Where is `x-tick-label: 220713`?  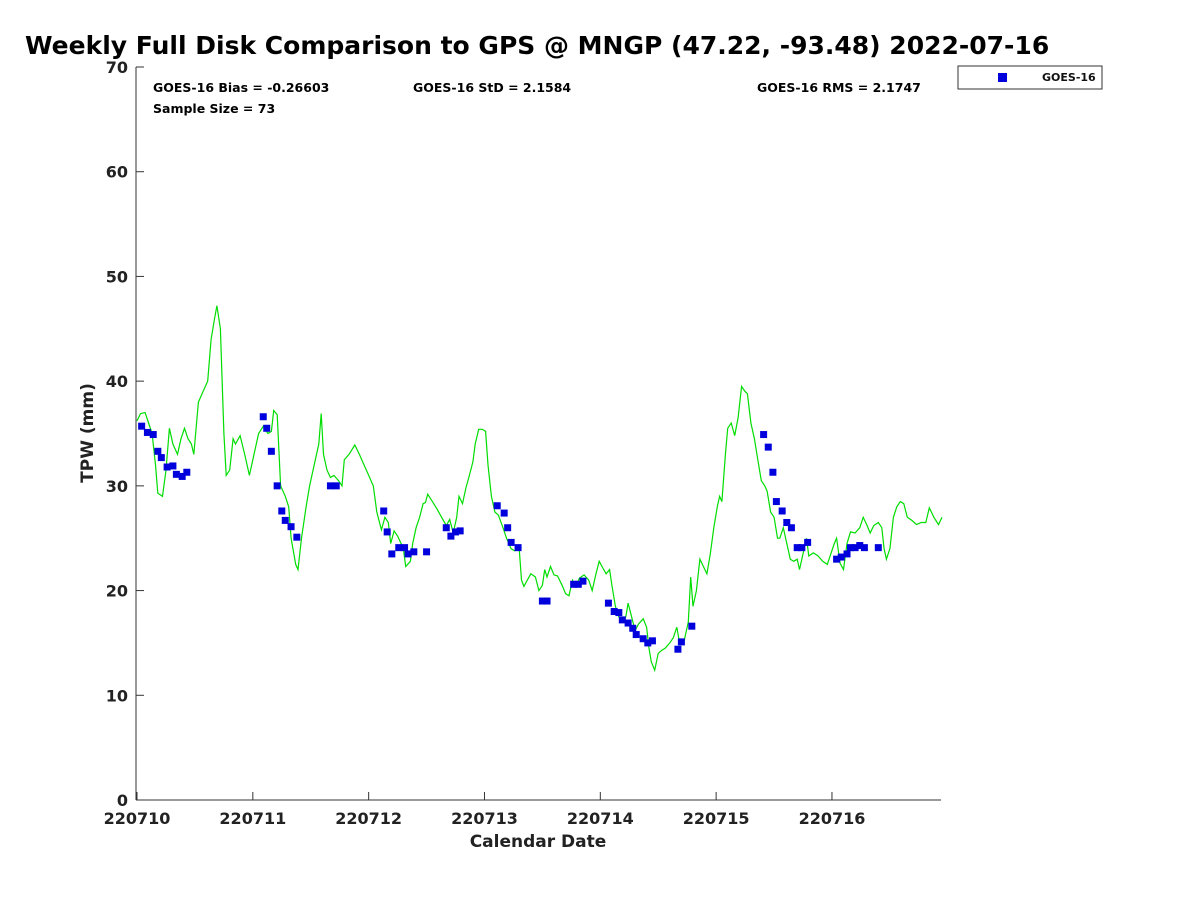
x-tick-label: 220713 is located at coordinates (484, 818).